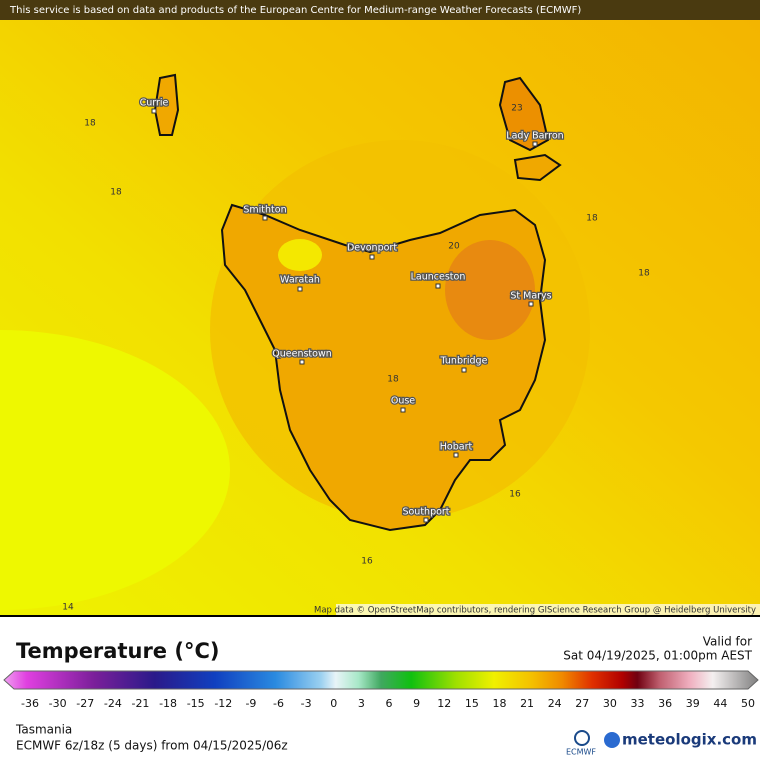 The width and height of the screenshot is (760, 764). Describe the element at coordinates (403, 401) in the screenshot. I see `place-label: Ouse` at that location.